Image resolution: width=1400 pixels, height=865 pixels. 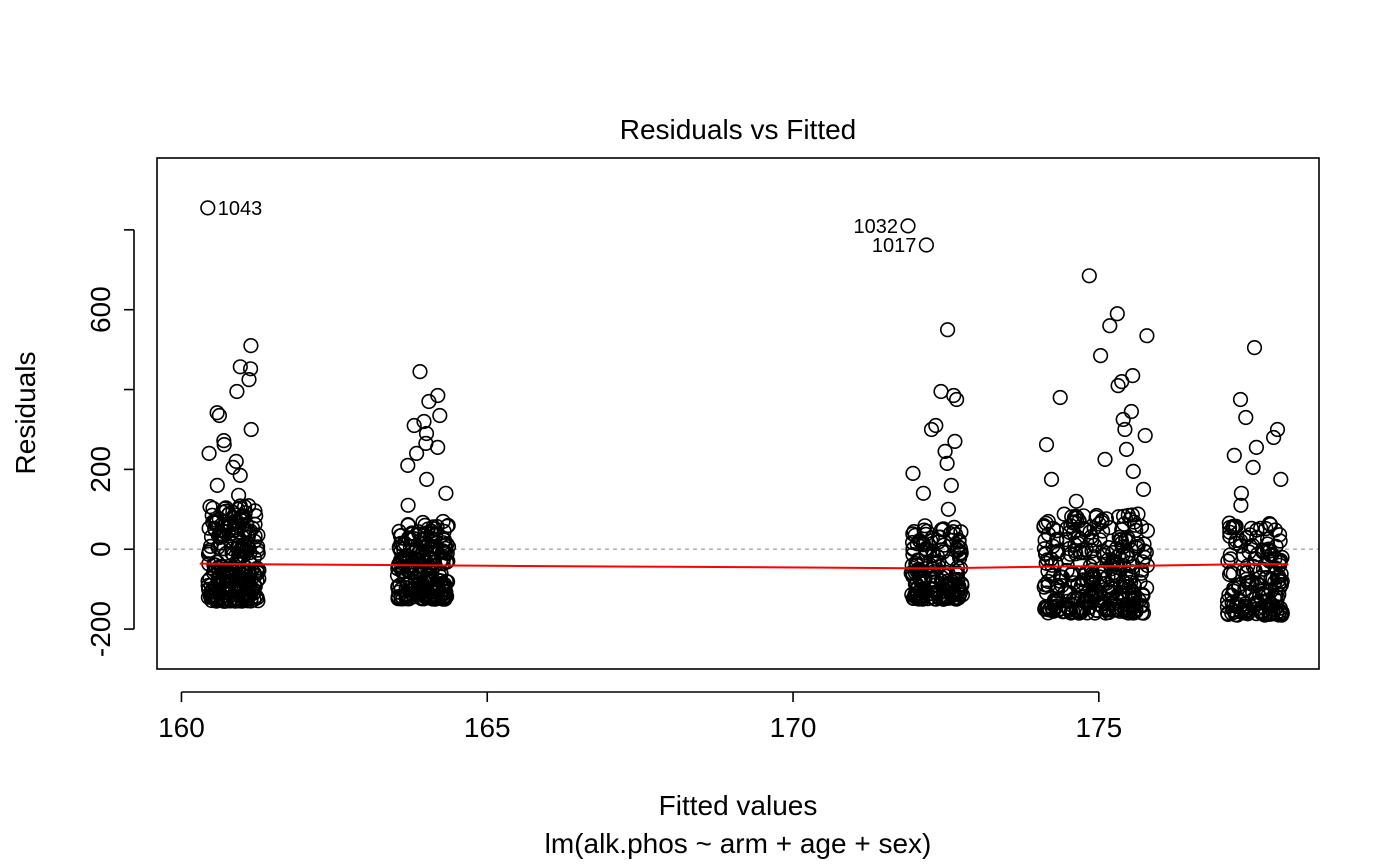 I want to click on point-label: 1017, so click(x=894, y=246).